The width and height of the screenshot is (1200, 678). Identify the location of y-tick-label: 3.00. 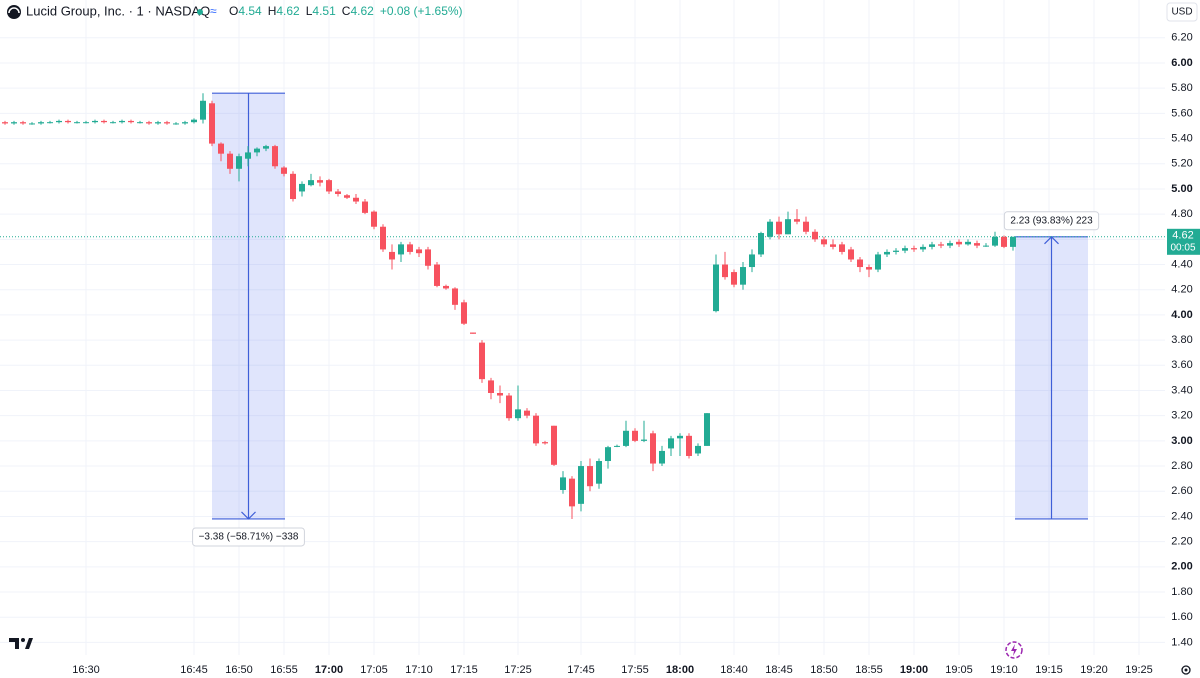
(1181, 441).